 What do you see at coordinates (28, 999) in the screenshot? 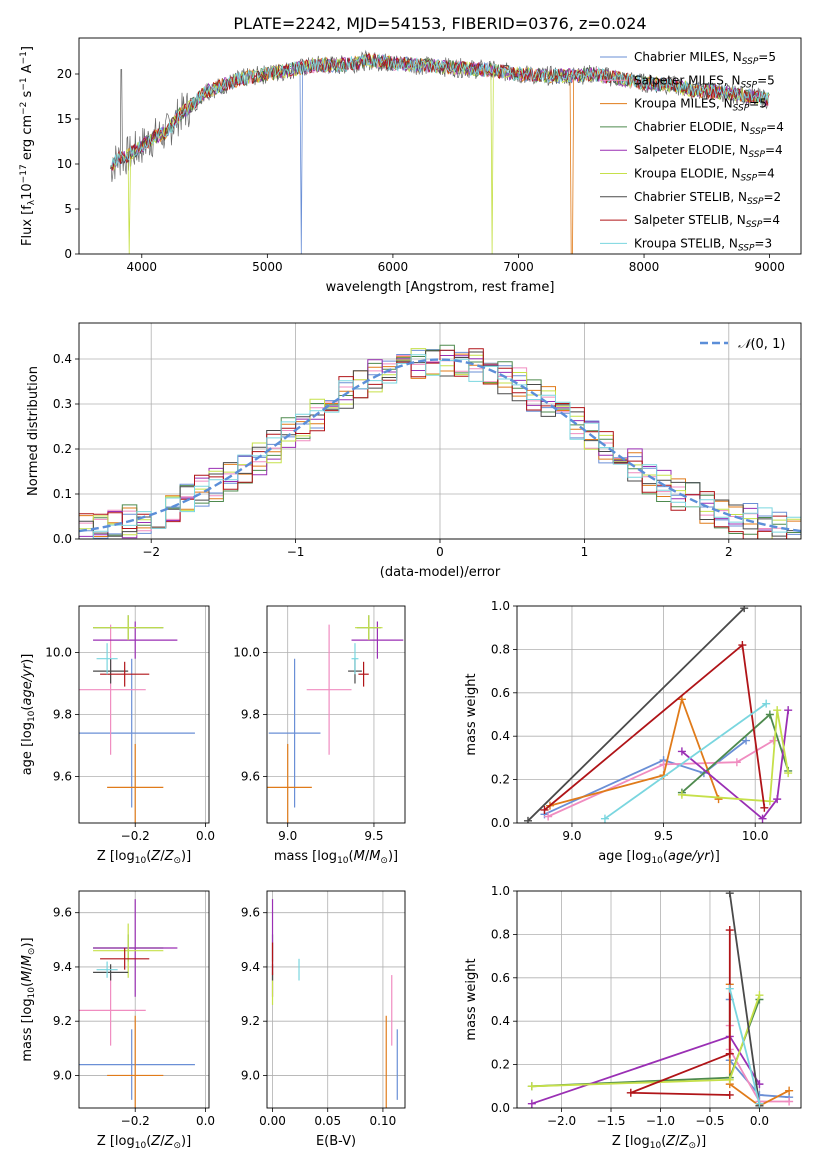
I see `y-axis-label: mass [log10(M/M⊙)]` at bounding box center [28, 999].